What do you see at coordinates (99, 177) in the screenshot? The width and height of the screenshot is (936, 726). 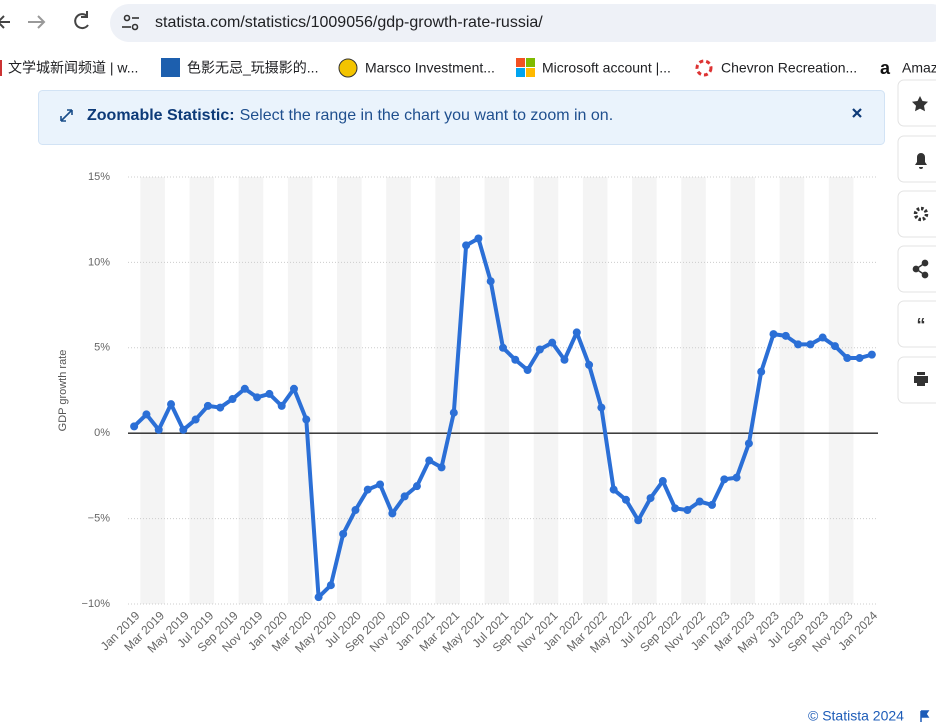 I see `y-tick-label: 15%` at bounding box center [99, 177].